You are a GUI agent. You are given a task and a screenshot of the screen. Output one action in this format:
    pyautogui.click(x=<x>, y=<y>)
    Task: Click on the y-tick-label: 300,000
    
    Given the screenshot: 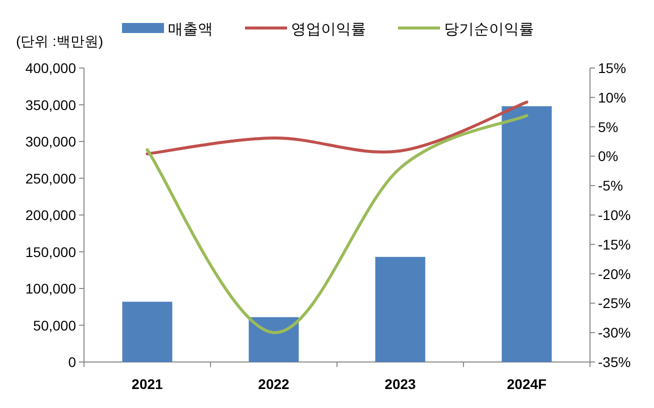 What is the action you would take?
    pyautogui.click(x=50, y=142)
    